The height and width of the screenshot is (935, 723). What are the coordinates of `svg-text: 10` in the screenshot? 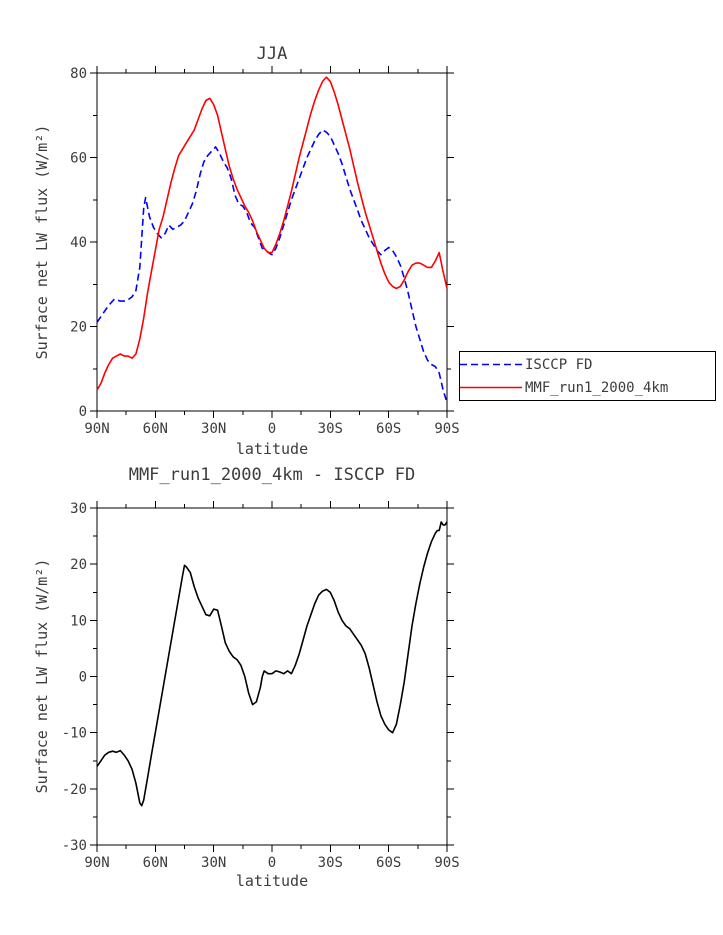 It's located at (78, 621).